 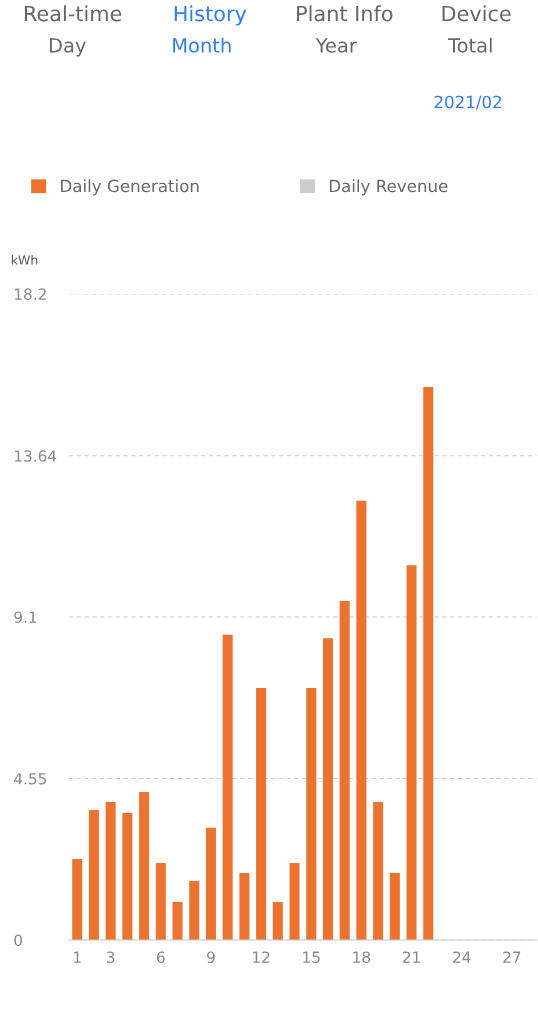 What do you see at coordinates (30, 779) in the screenshot?
I see `y-tick-label: 4.55` at bounding box center [30, 779].